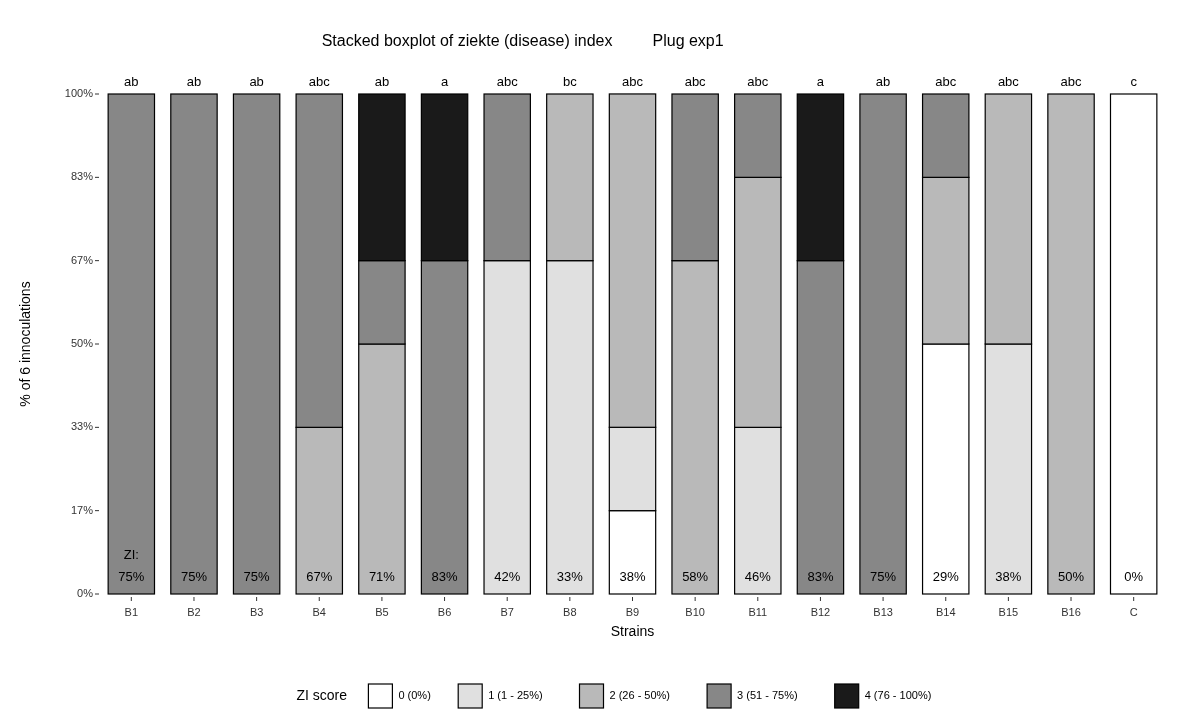  I want to click on annotation: 71%, so click(382, 577).